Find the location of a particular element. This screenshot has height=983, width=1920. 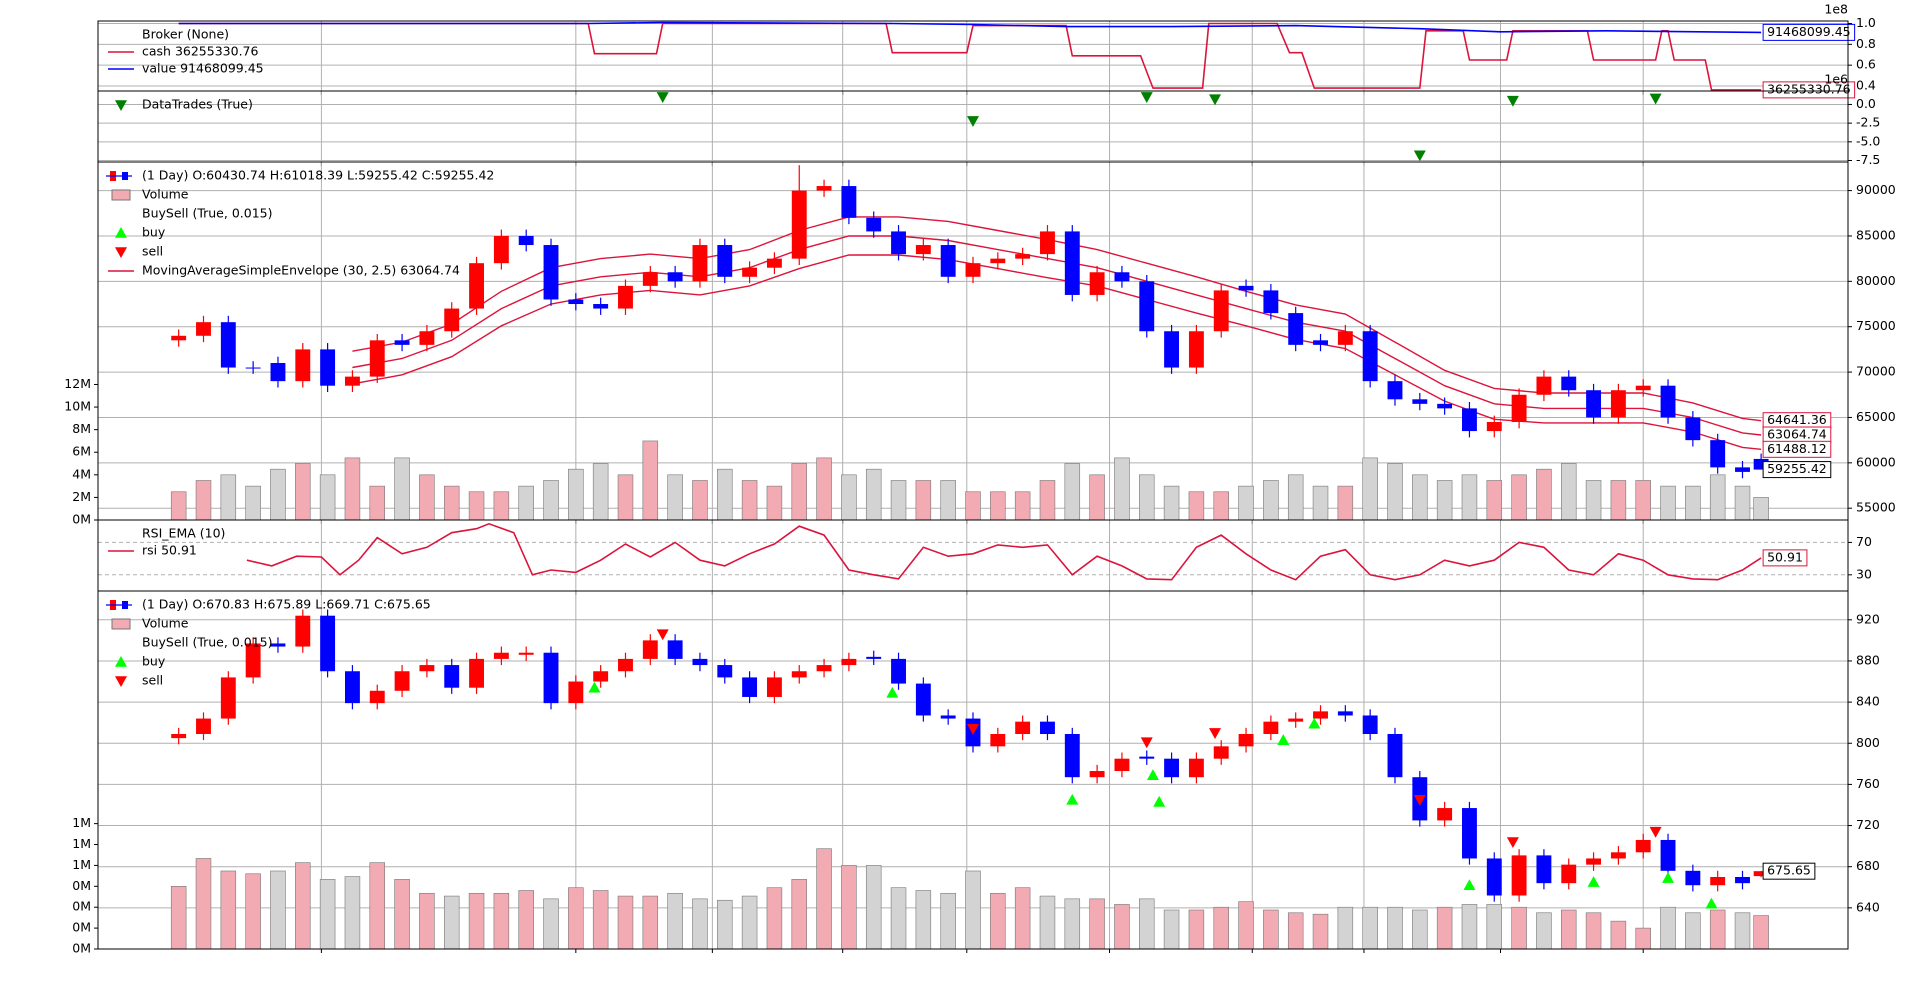

y-tick-label: 70000 is located at coordinates (1876, 371).